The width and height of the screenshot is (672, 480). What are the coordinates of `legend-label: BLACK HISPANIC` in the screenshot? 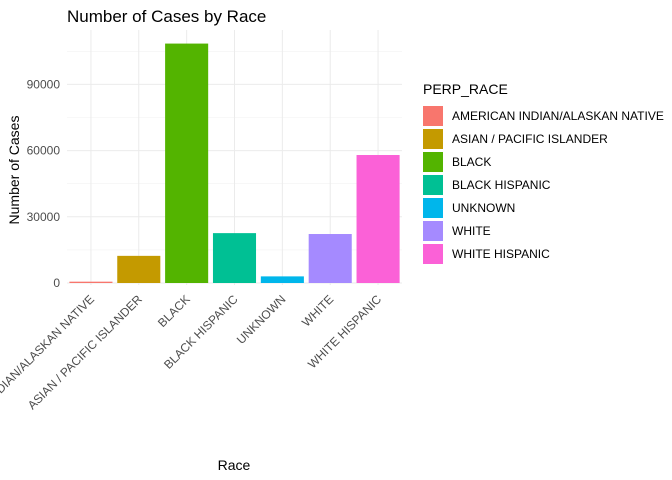 It's located at (501, 185).